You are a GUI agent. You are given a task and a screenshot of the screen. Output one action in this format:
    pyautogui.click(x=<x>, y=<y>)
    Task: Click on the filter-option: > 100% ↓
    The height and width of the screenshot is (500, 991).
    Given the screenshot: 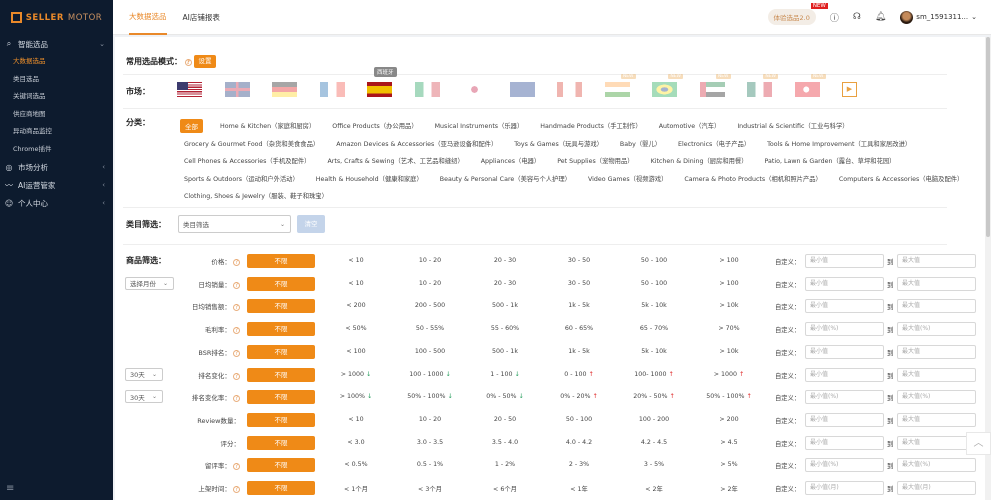 What is the action you would take?
    pyautogui.click(x=356, y=397)
    